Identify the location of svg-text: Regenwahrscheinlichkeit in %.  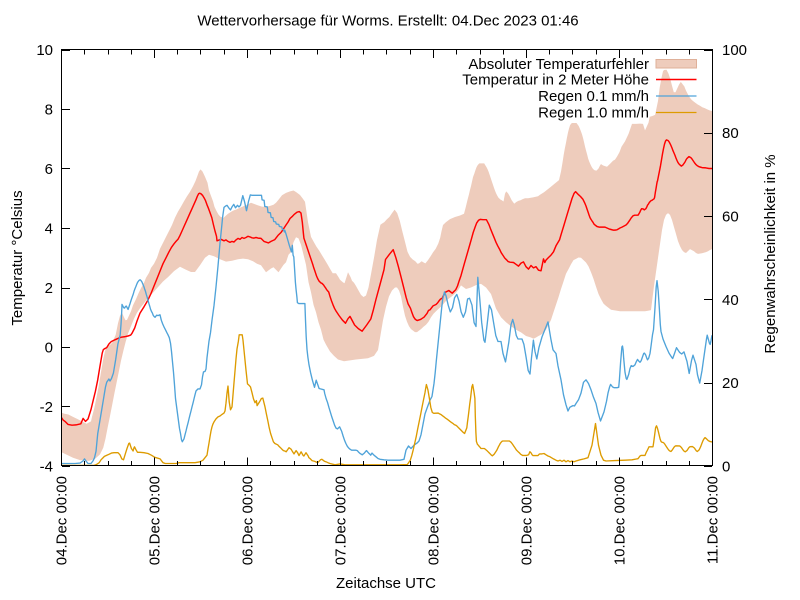
(770, 253).